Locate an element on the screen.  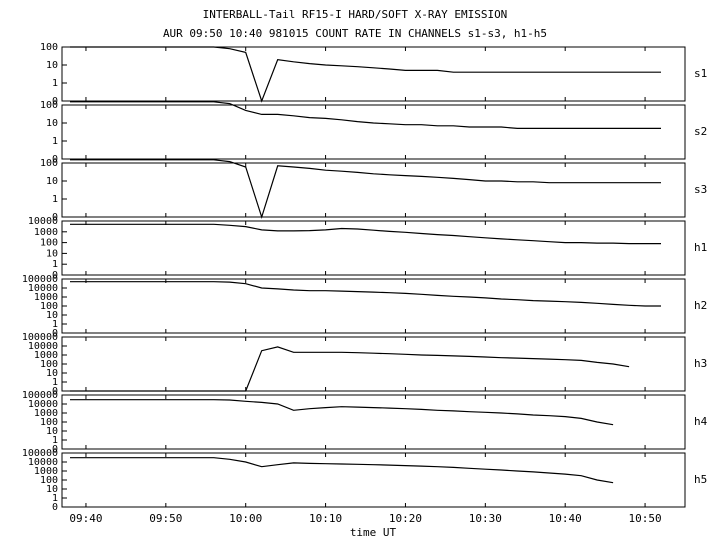
x-tick-label: 10:20 is located at coordinates (405, 518).